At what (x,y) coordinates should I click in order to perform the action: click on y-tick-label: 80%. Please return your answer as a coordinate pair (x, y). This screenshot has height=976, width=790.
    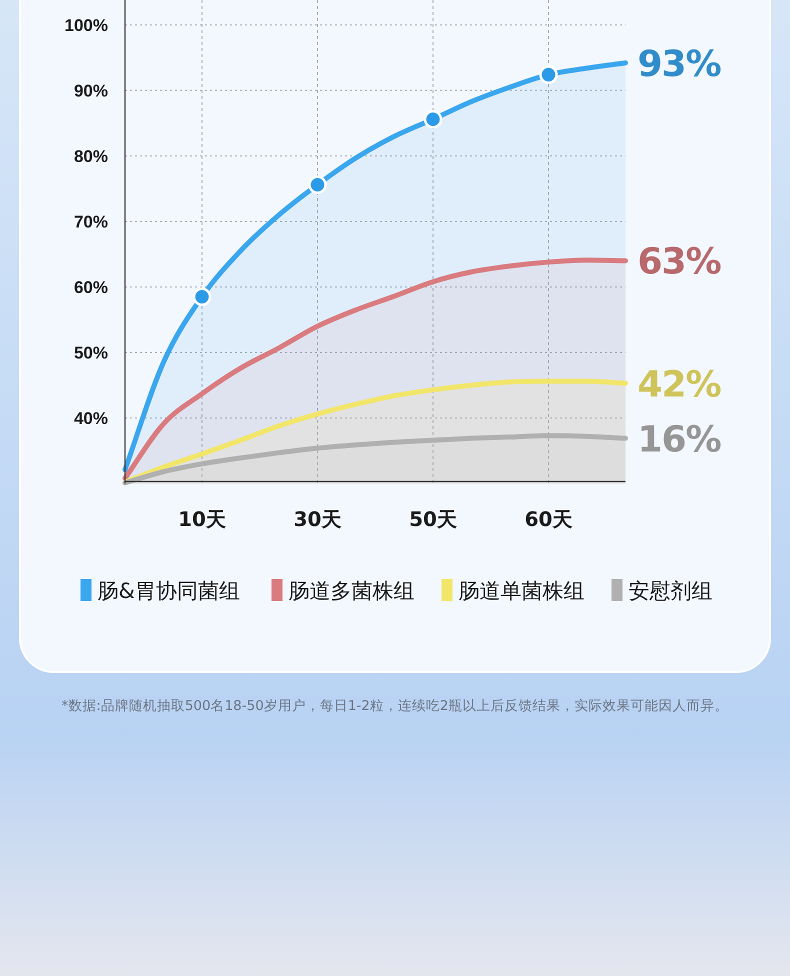
    Looking at the image, I should click on (91, 156).